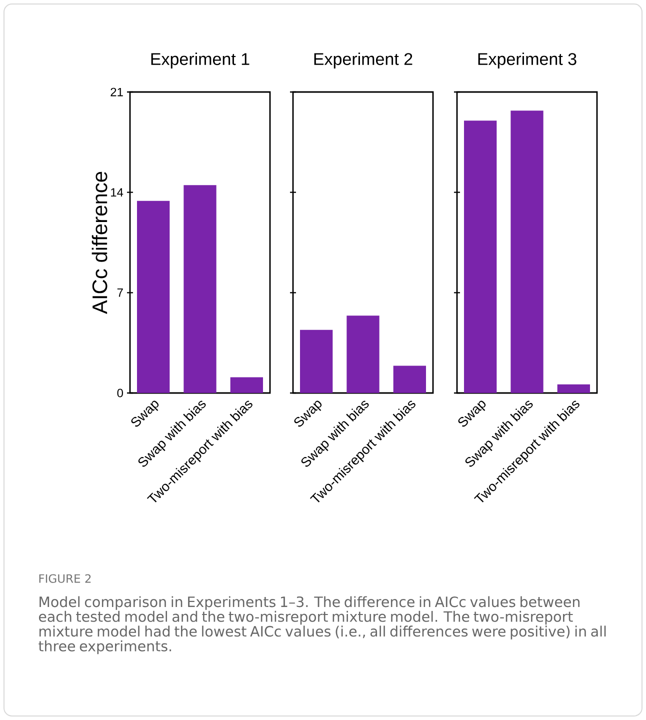  Describe the element at coordinates (527, 60) in the screenshot. I see `chart-title: Experiment 3` at that location.